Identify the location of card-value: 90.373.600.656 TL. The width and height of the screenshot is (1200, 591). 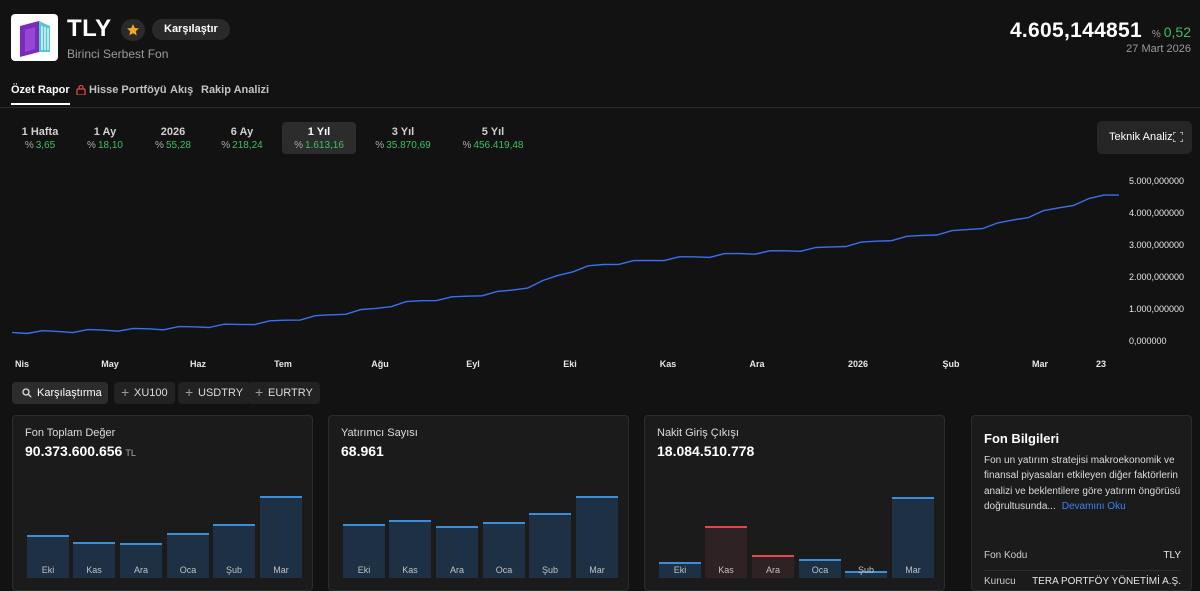
(80, 451).